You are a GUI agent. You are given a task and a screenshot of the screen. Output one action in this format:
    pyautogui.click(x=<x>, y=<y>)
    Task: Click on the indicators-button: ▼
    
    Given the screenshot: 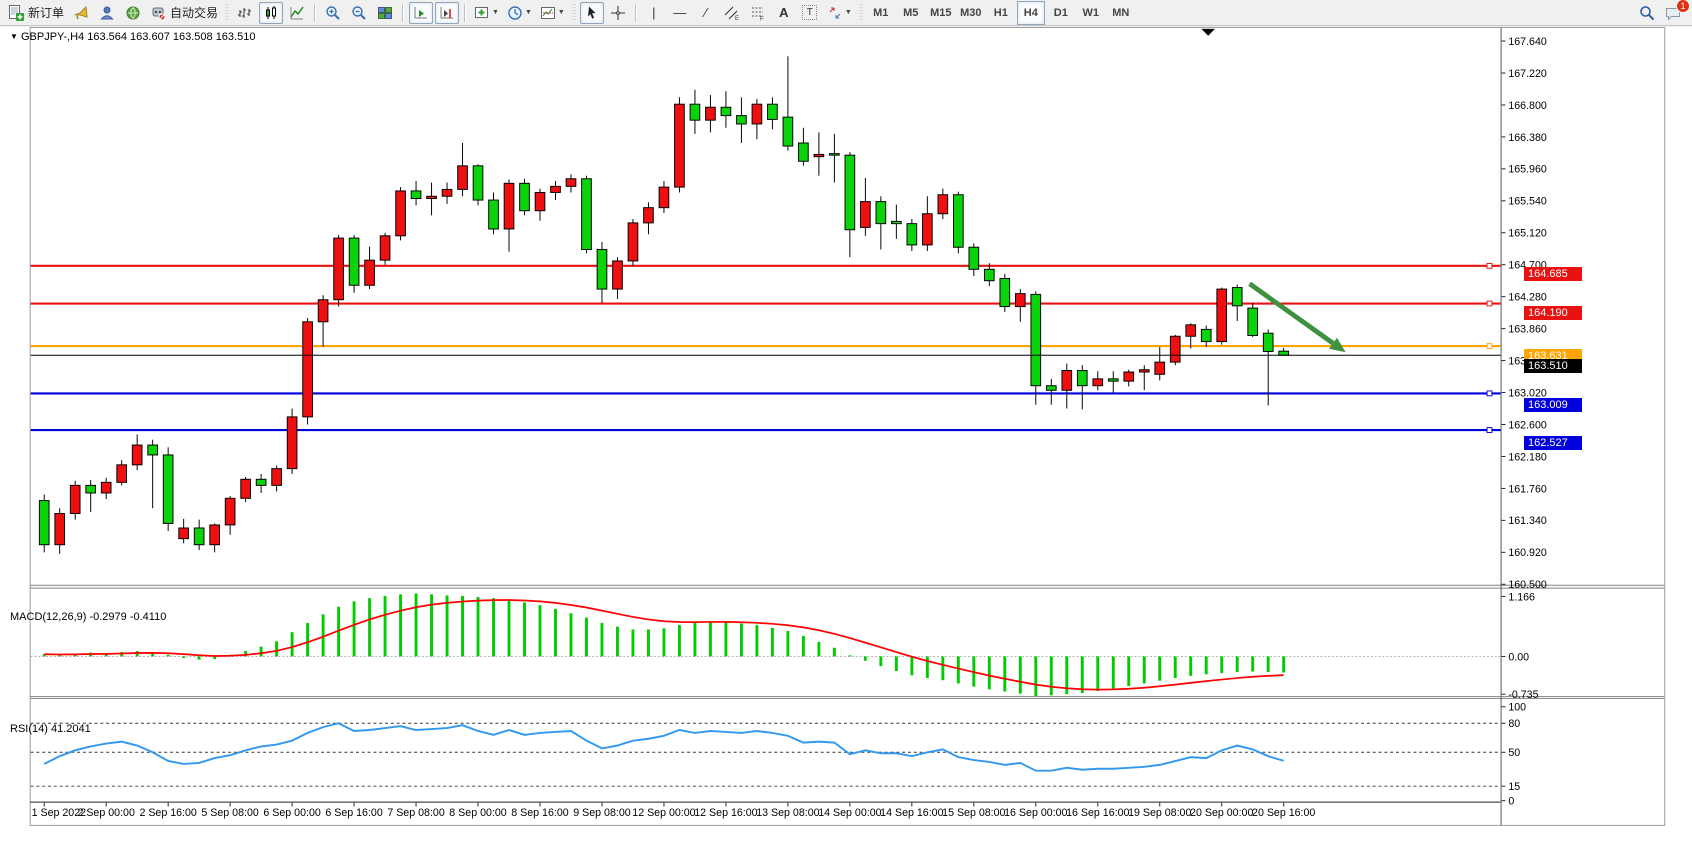 What is the action you would take?
    pyautogui.click(x=486, y=13)
    